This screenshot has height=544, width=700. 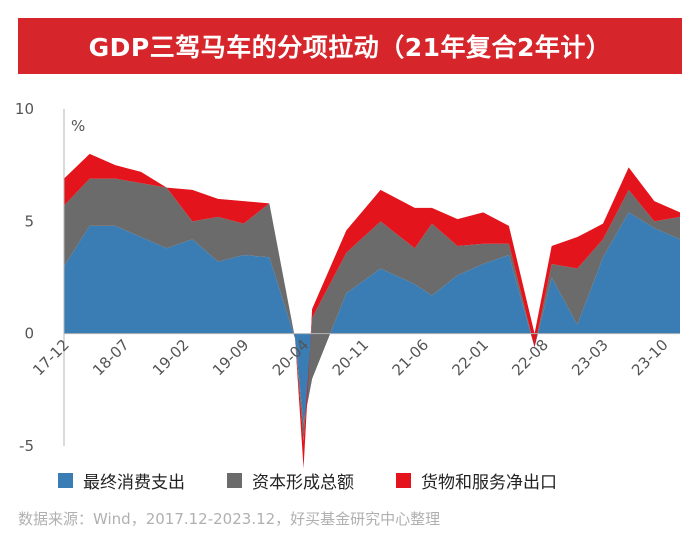 I want to click on legend-item-net-exports: 货物和服务净出口, so click(x=476, y=480).